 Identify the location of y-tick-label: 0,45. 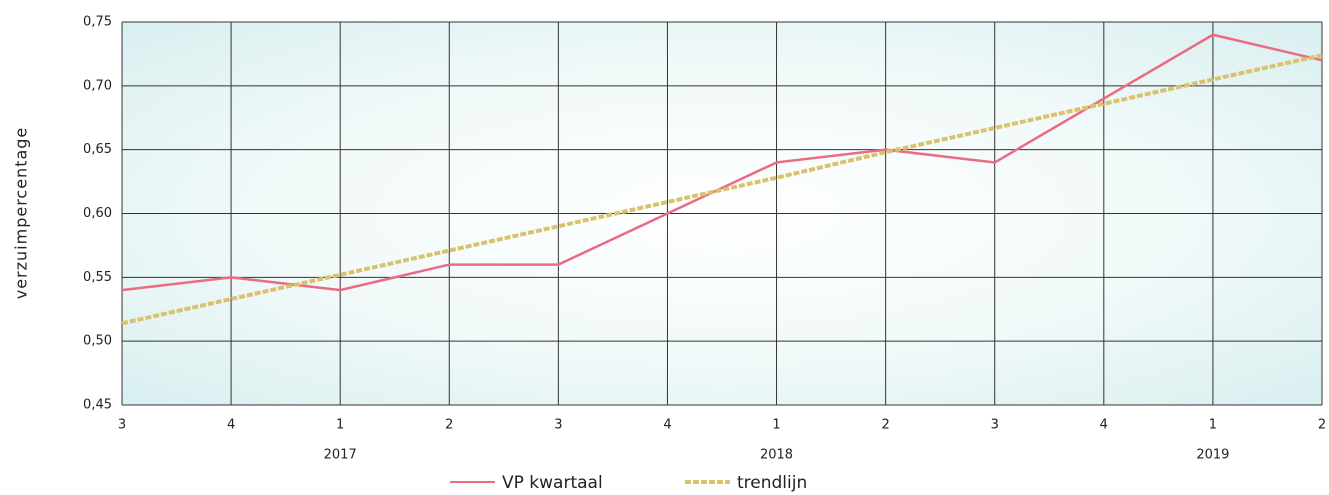
(97, 405).